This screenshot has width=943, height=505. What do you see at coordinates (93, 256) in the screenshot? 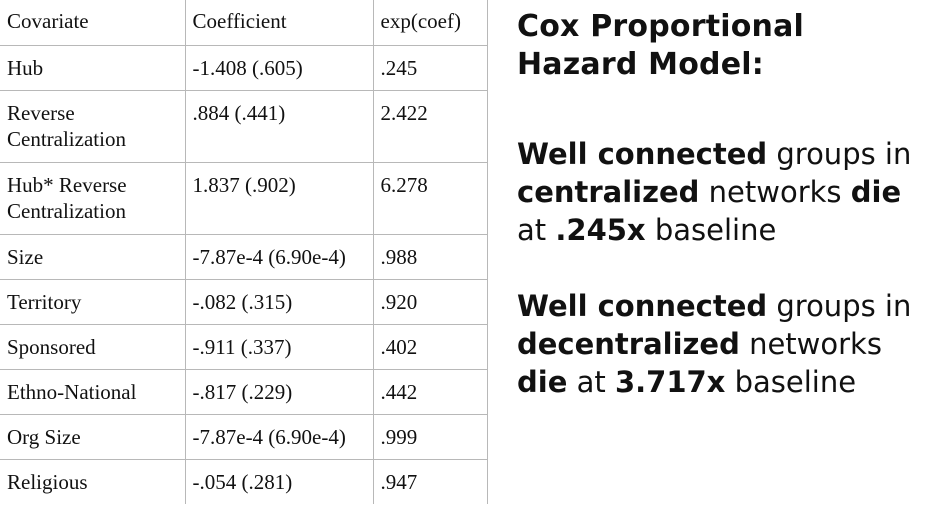
I see `cell-covariate: Size` at bounding box center [93, 256].